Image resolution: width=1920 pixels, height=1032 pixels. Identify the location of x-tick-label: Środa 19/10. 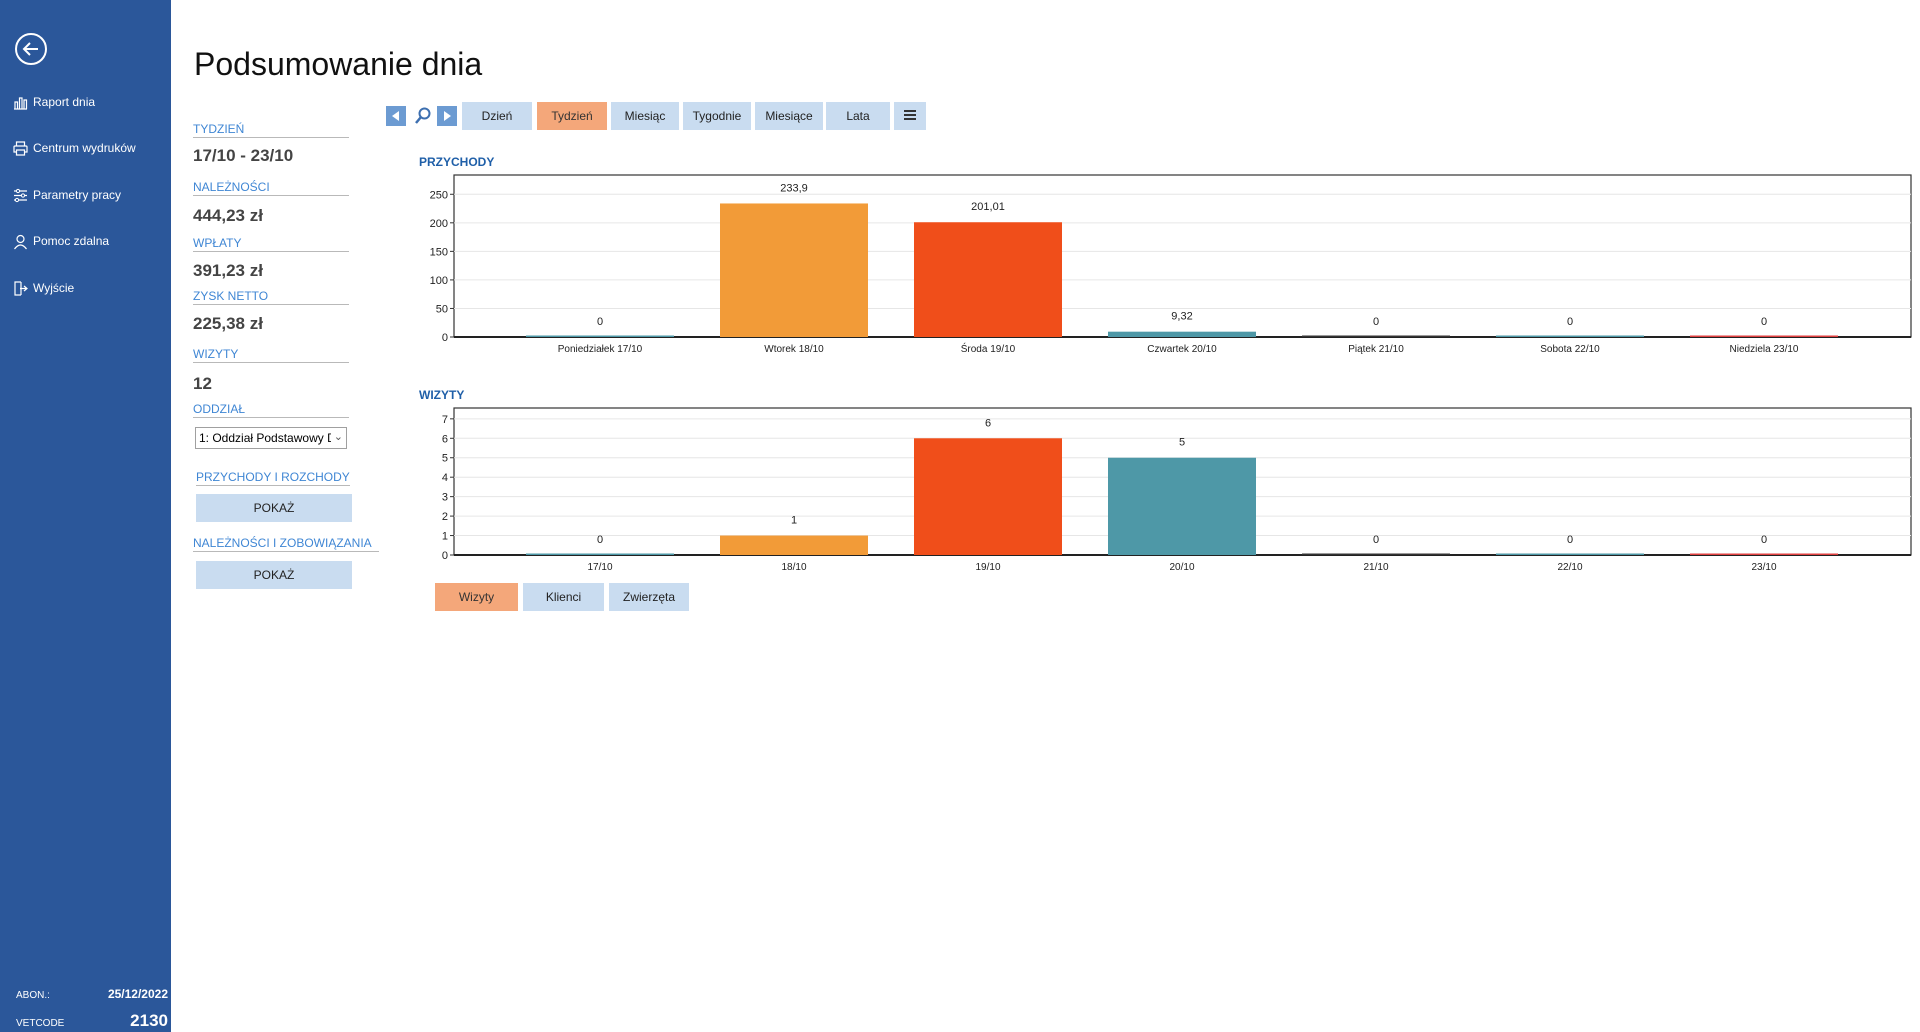
(988, 348).